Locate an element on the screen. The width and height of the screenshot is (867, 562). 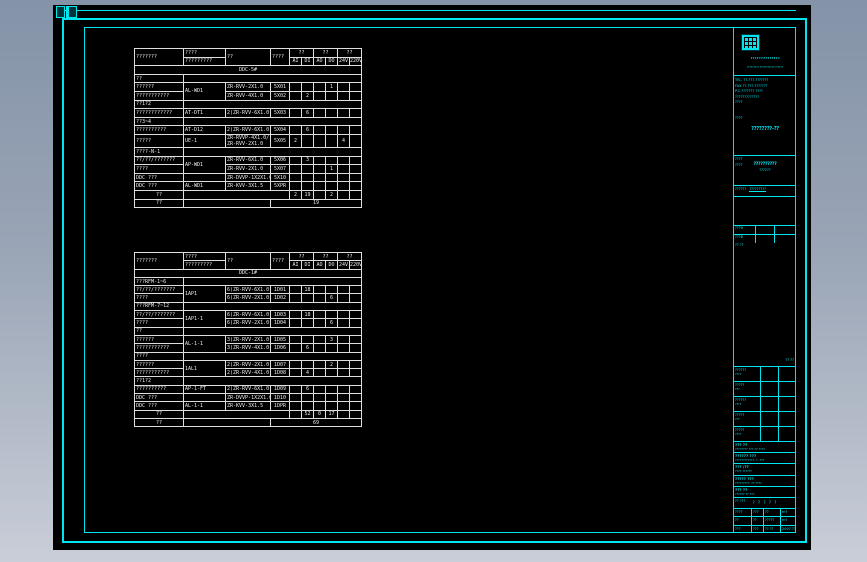
table-row: ?????????? AP-1-FT 2(ZR-RVV-6X1.0) 1D09 6 is located at coordinates (248, 389).